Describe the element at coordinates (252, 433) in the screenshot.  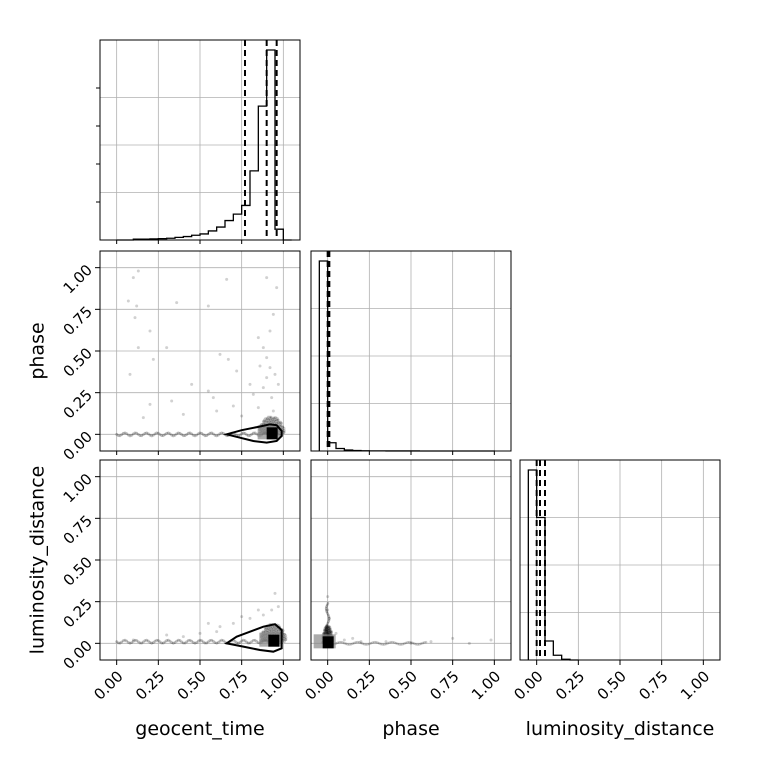
I see `contour-line` at that location.